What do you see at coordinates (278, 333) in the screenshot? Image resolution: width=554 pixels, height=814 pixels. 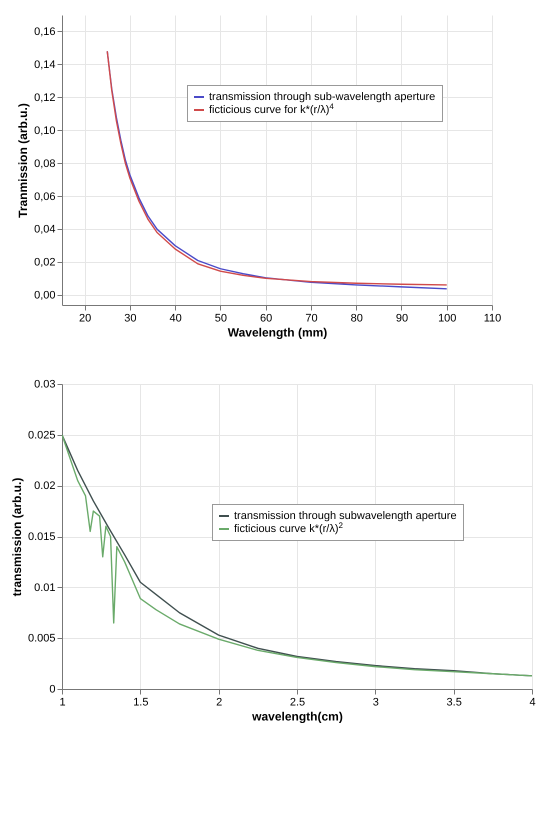 I see `x-axis-title: Wavelength (mm)` at bounding box center [278, 333].